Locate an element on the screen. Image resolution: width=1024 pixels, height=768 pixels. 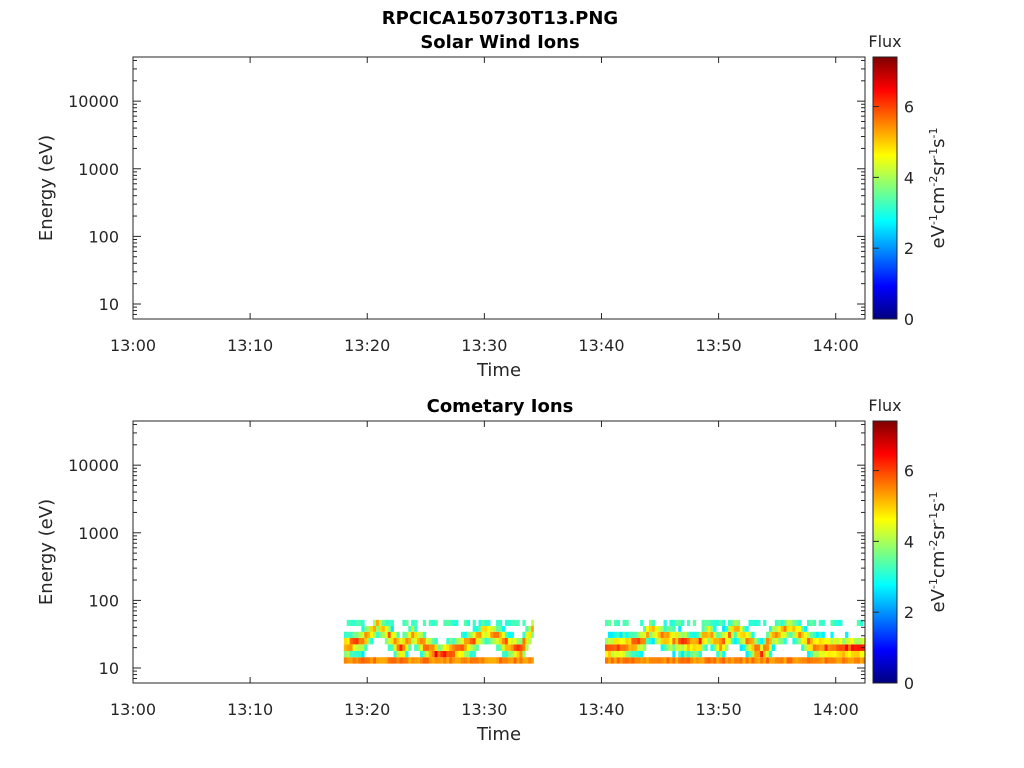
x-axis-label: Time is located at coordinates (498, 734).